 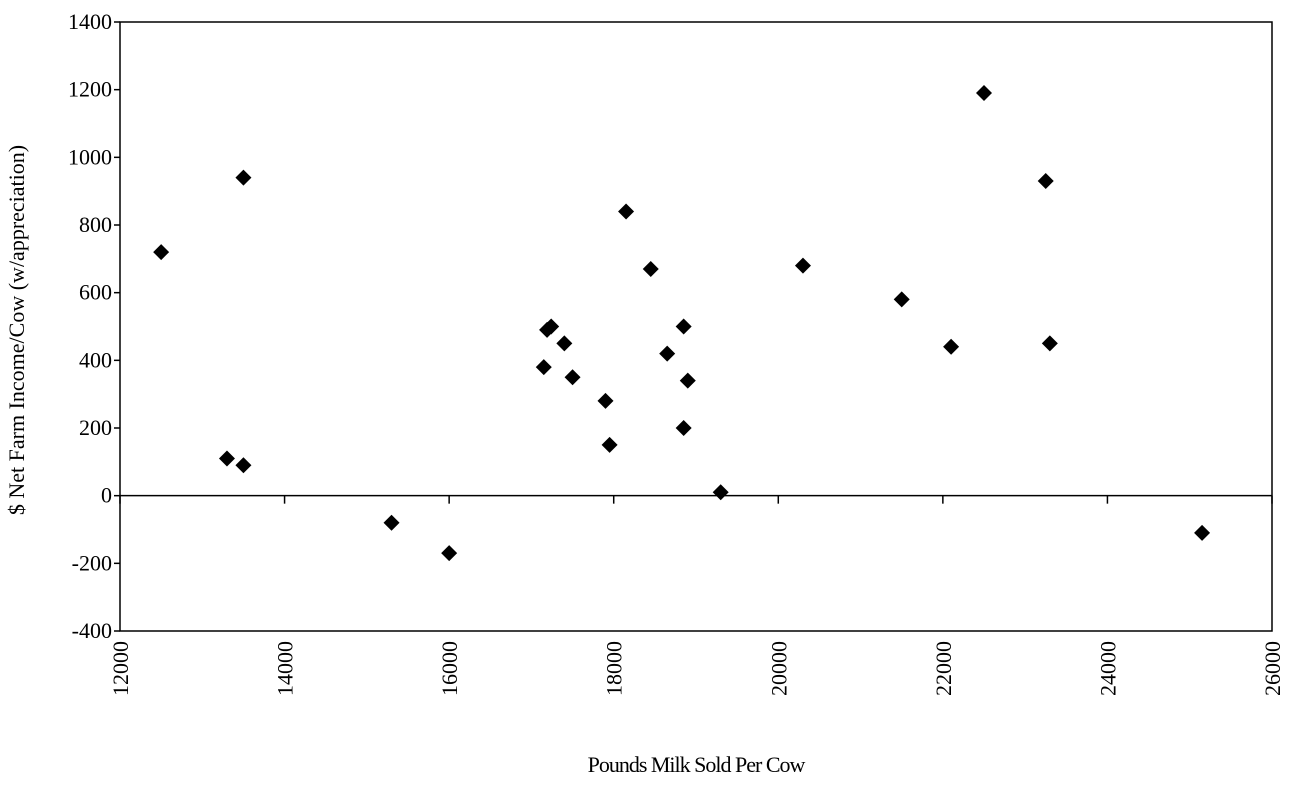 What do you see at coordinates (90, 156) in the screenshot?
I see `y-tick-label: 1000` at bounding box center [90, 156].